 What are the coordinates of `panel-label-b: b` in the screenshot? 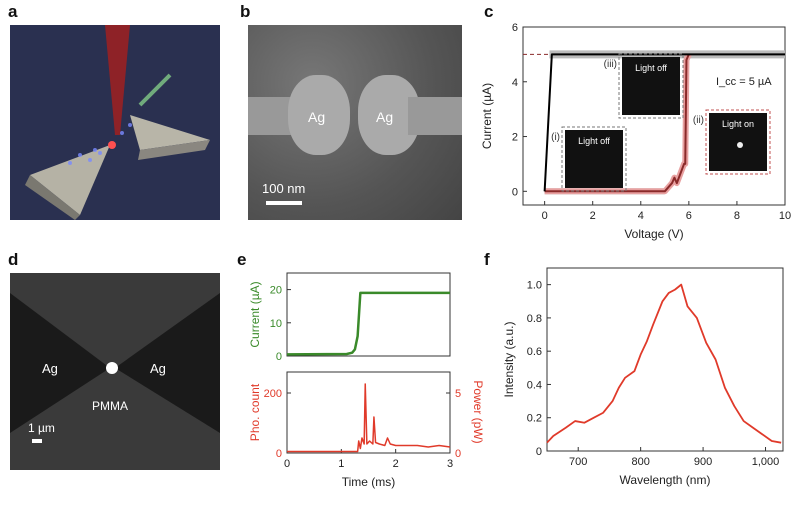 It's located at (245, 11).